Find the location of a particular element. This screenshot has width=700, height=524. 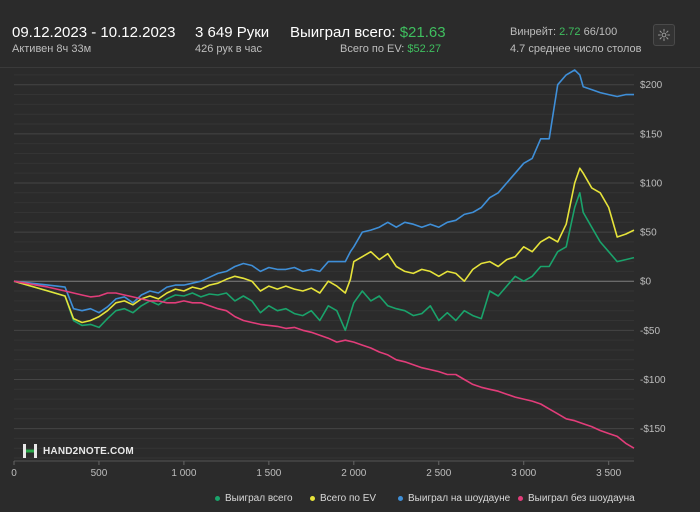

hand2note-logo: HAND2NOTE.COM is located at coordinates (78, 451).